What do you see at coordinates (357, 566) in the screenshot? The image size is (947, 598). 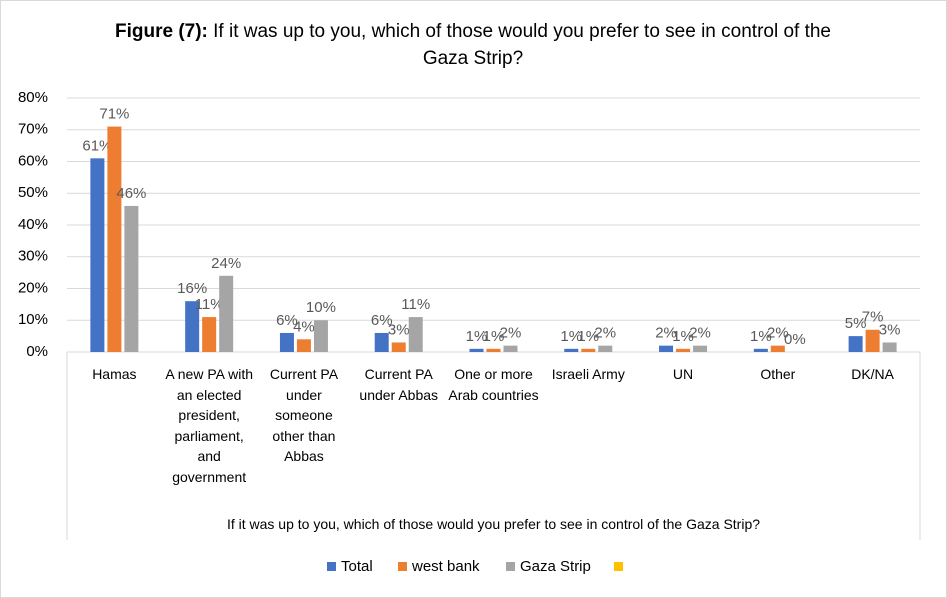 I see `legend-label: Total` at bounding box center [357, 566].